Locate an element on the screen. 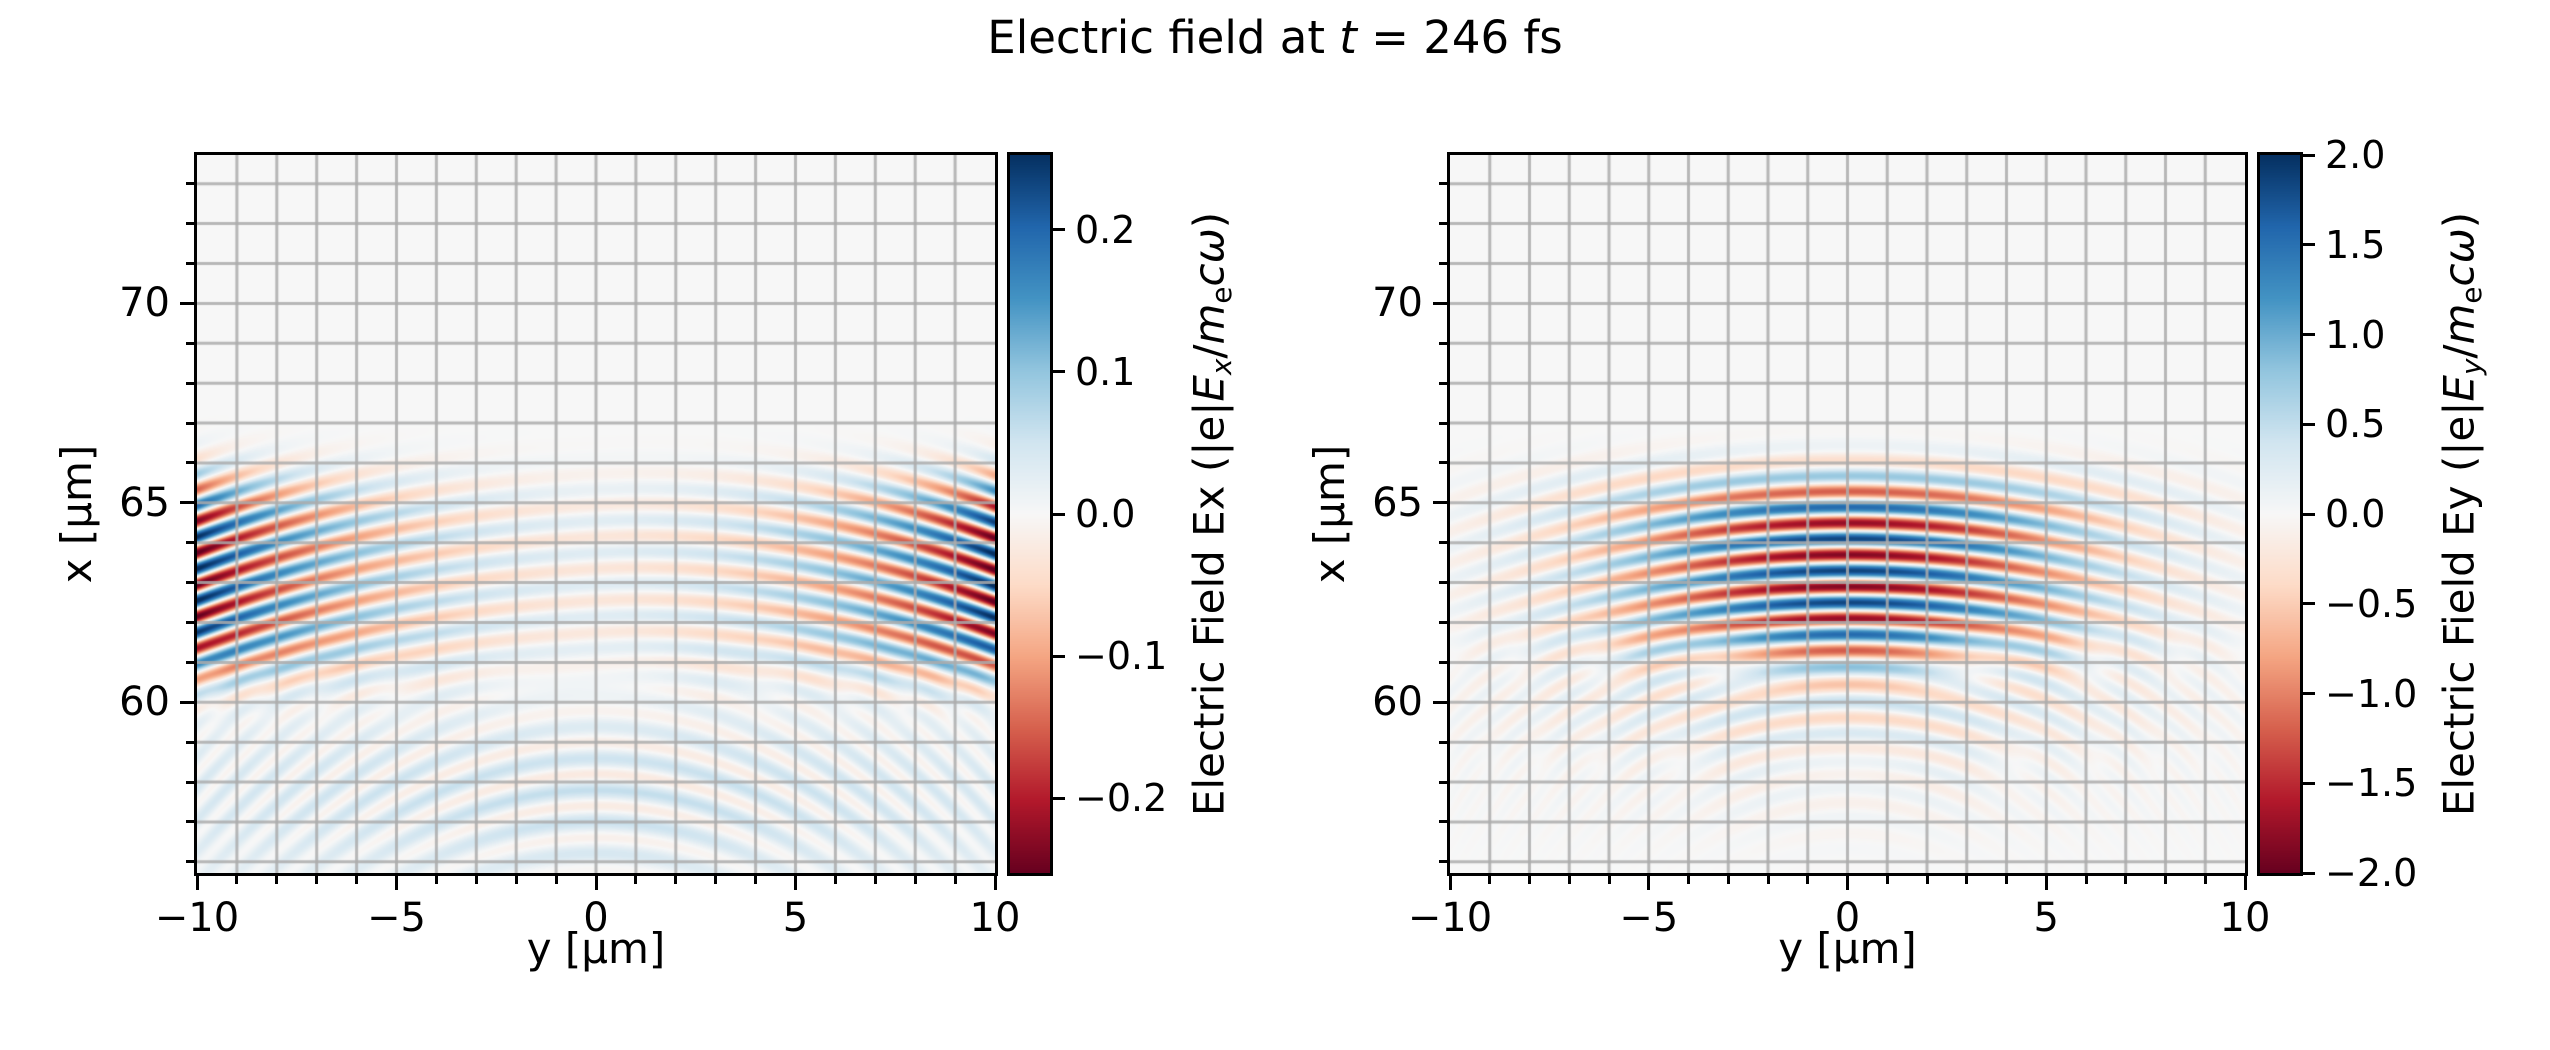 Image resolution: width=2550 pixels, height=1050 pixels. label-segment: t is located at coordinates (1348, 37).